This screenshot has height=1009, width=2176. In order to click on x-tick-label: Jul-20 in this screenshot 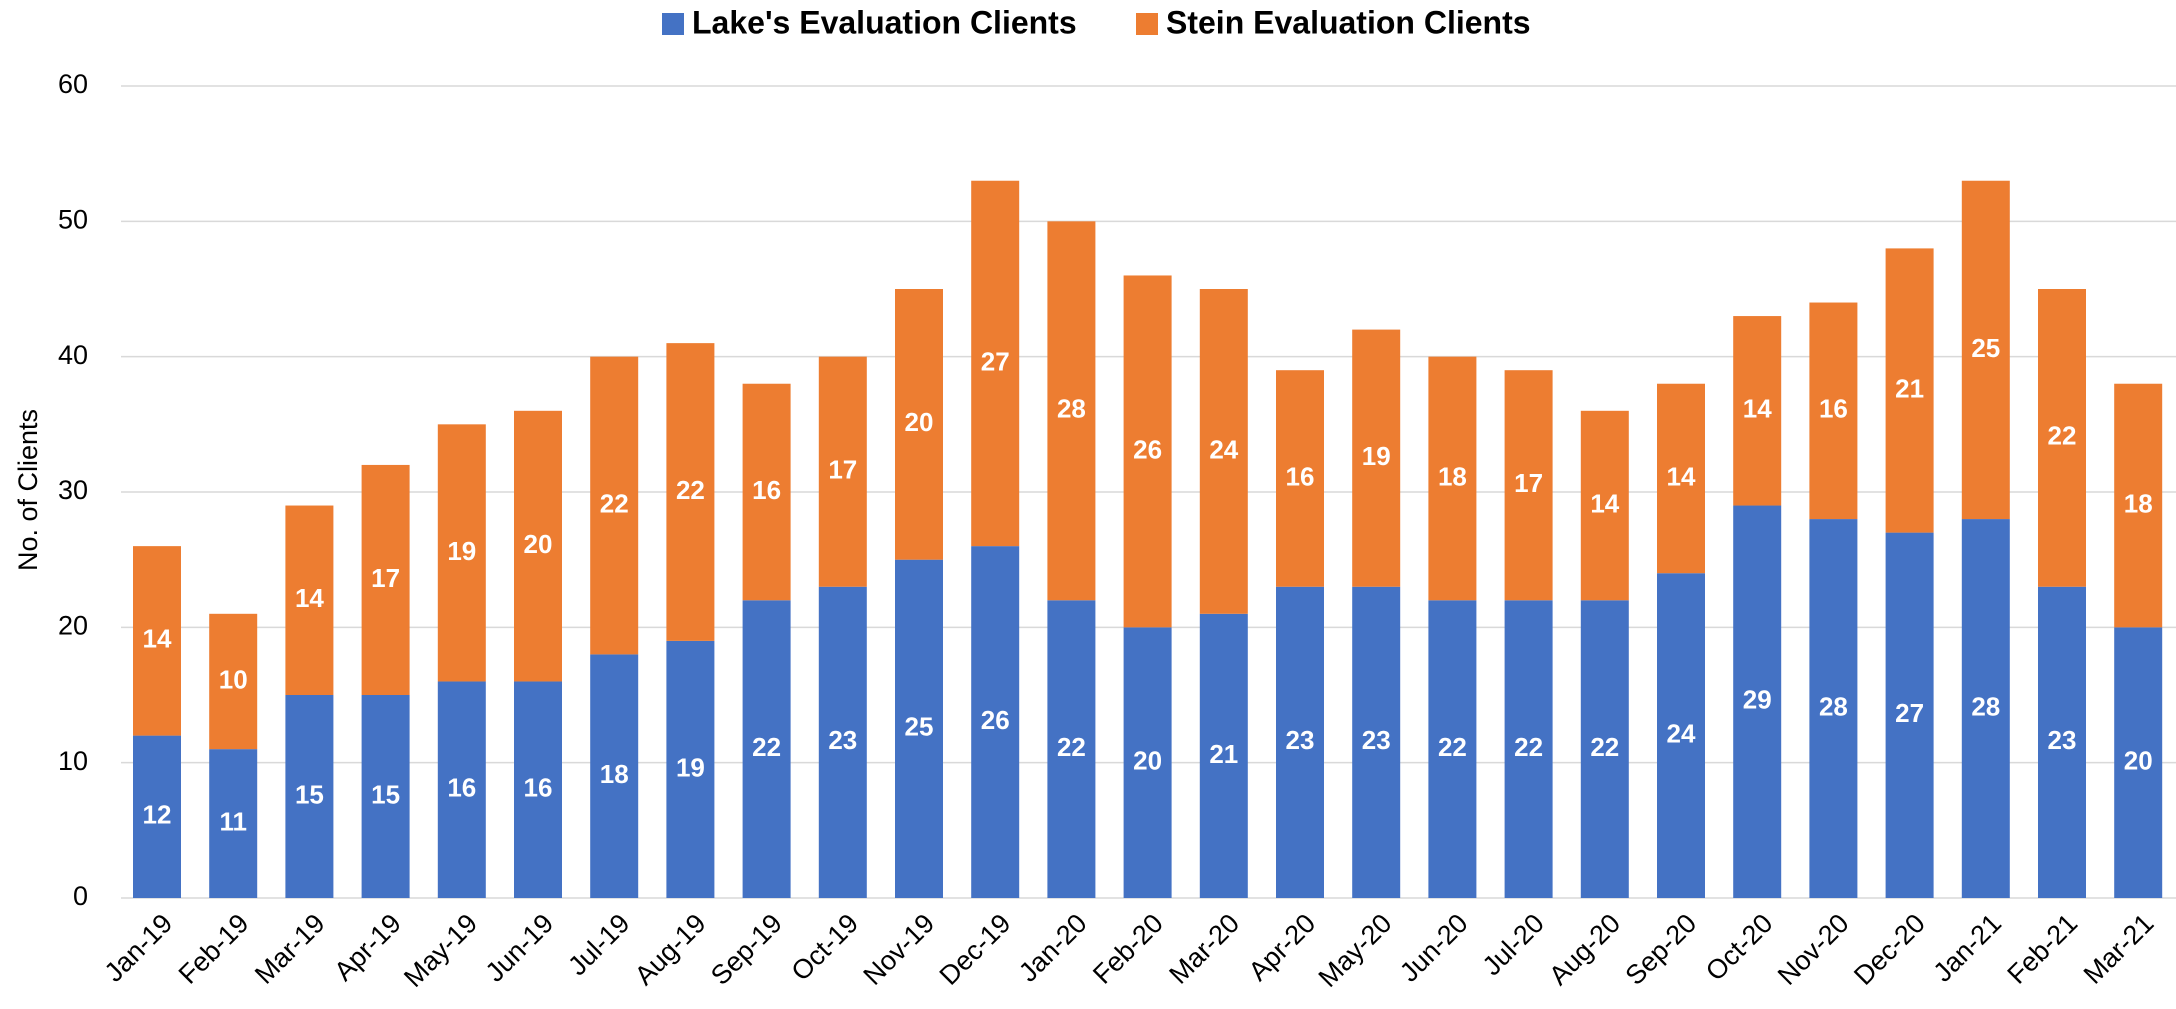, I will do `click(1513, 944)`.